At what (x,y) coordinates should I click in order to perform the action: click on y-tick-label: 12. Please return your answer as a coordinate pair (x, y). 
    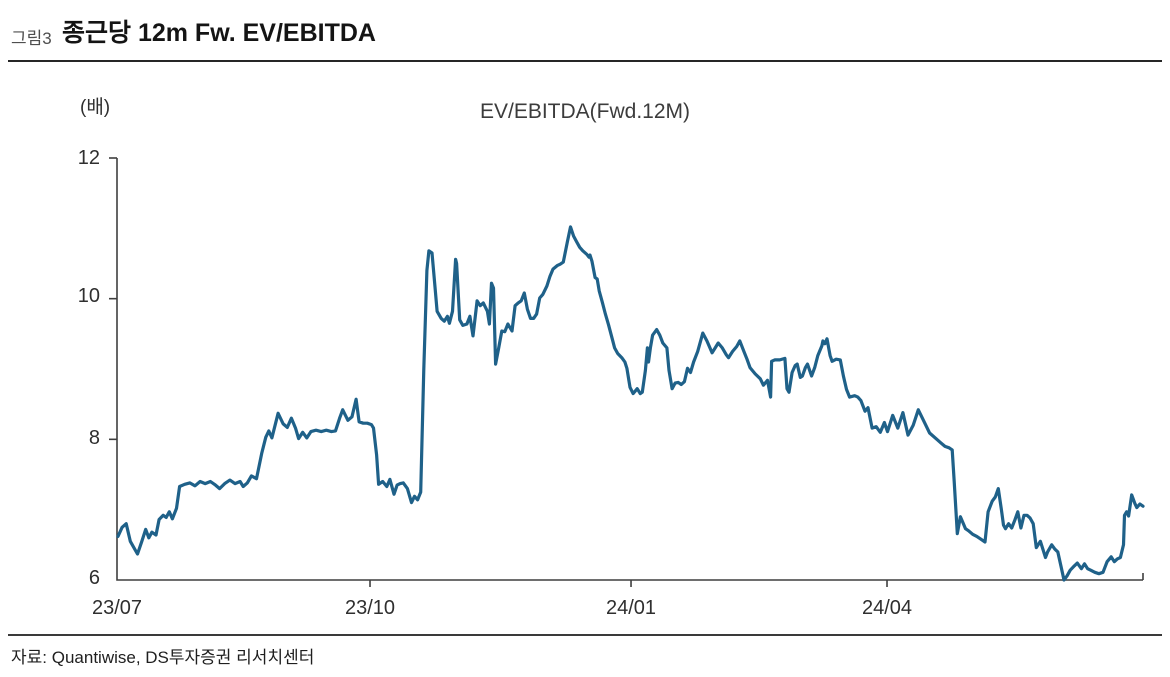
    Looking at the image, I should click on (88, 158).